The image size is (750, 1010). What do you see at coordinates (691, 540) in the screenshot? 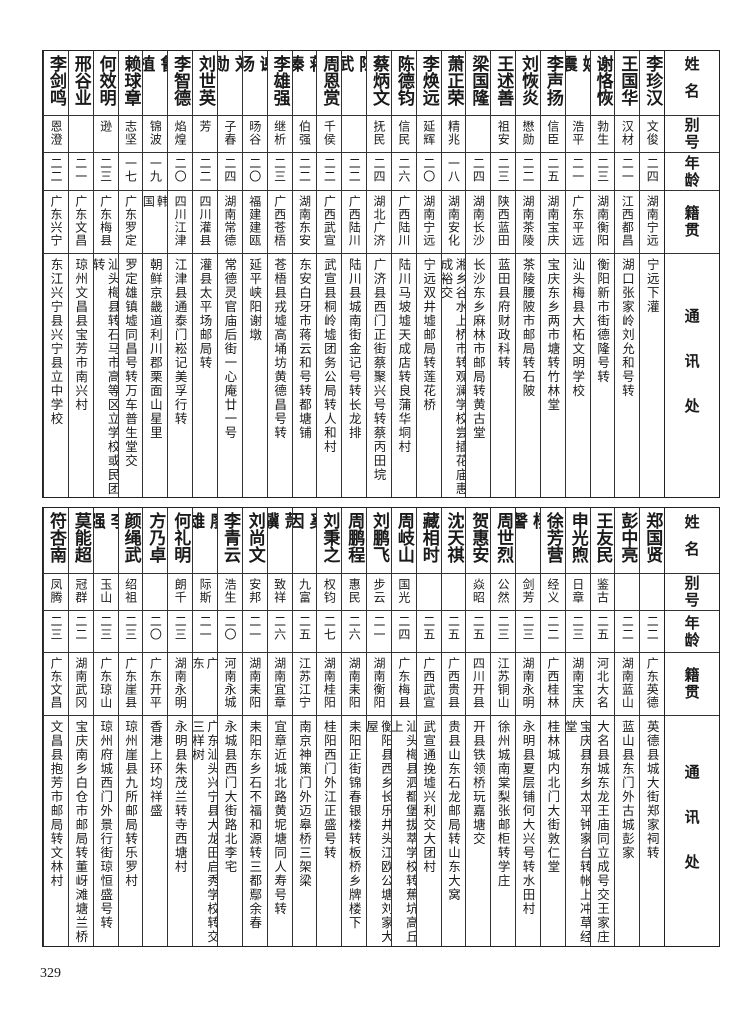
I see `header-name: 姓名` at bounding box center [691, 540].